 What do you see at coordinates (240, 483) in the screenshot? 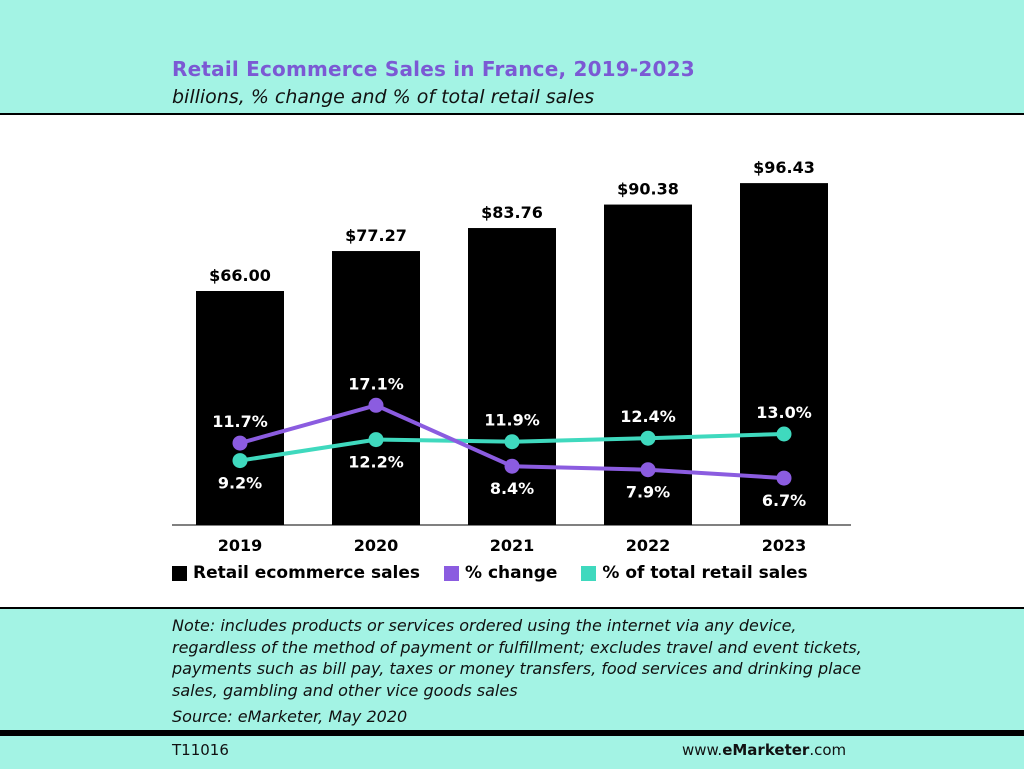
I see `pct-total-label-2019: 9.2%` at bounding box center [240, 483].